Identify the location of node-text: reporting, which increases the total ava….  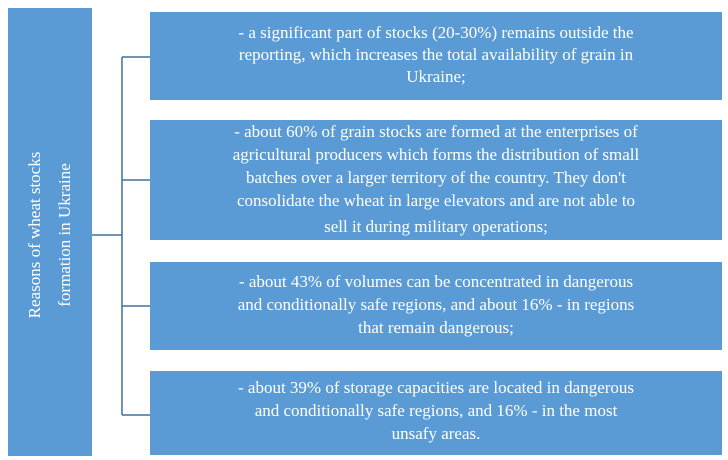
(436, 54).